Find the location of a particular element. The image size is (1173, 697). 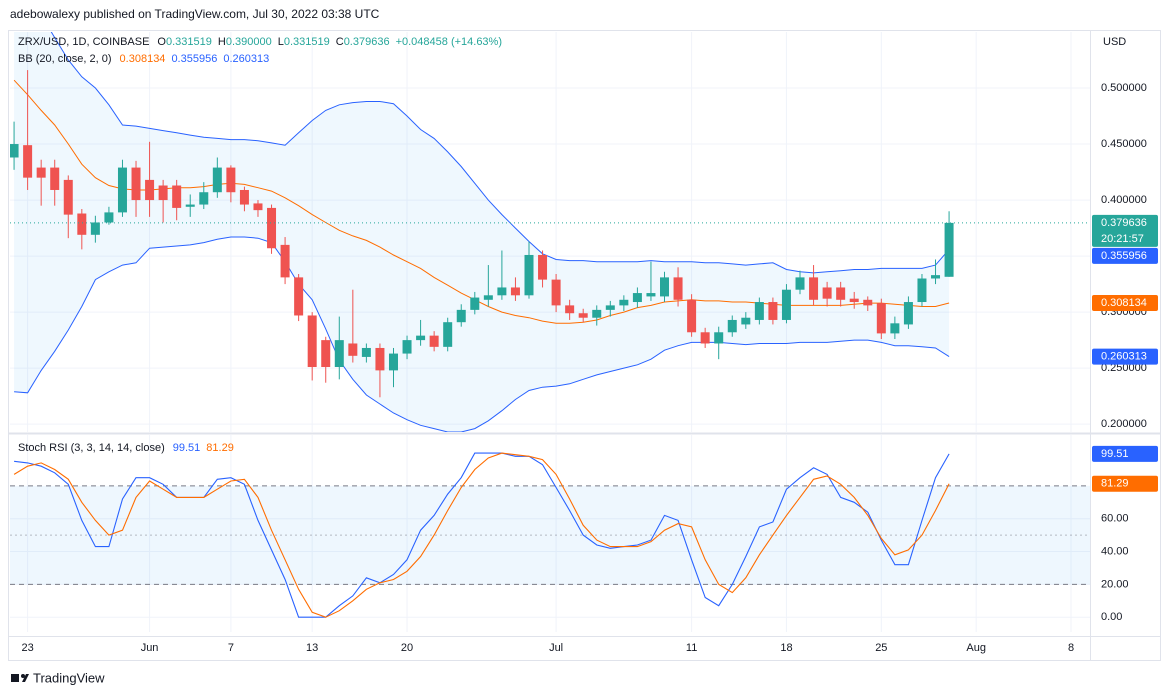

legend-text: +0.048458 (+14.63%) is located at coordinates (449, 42).